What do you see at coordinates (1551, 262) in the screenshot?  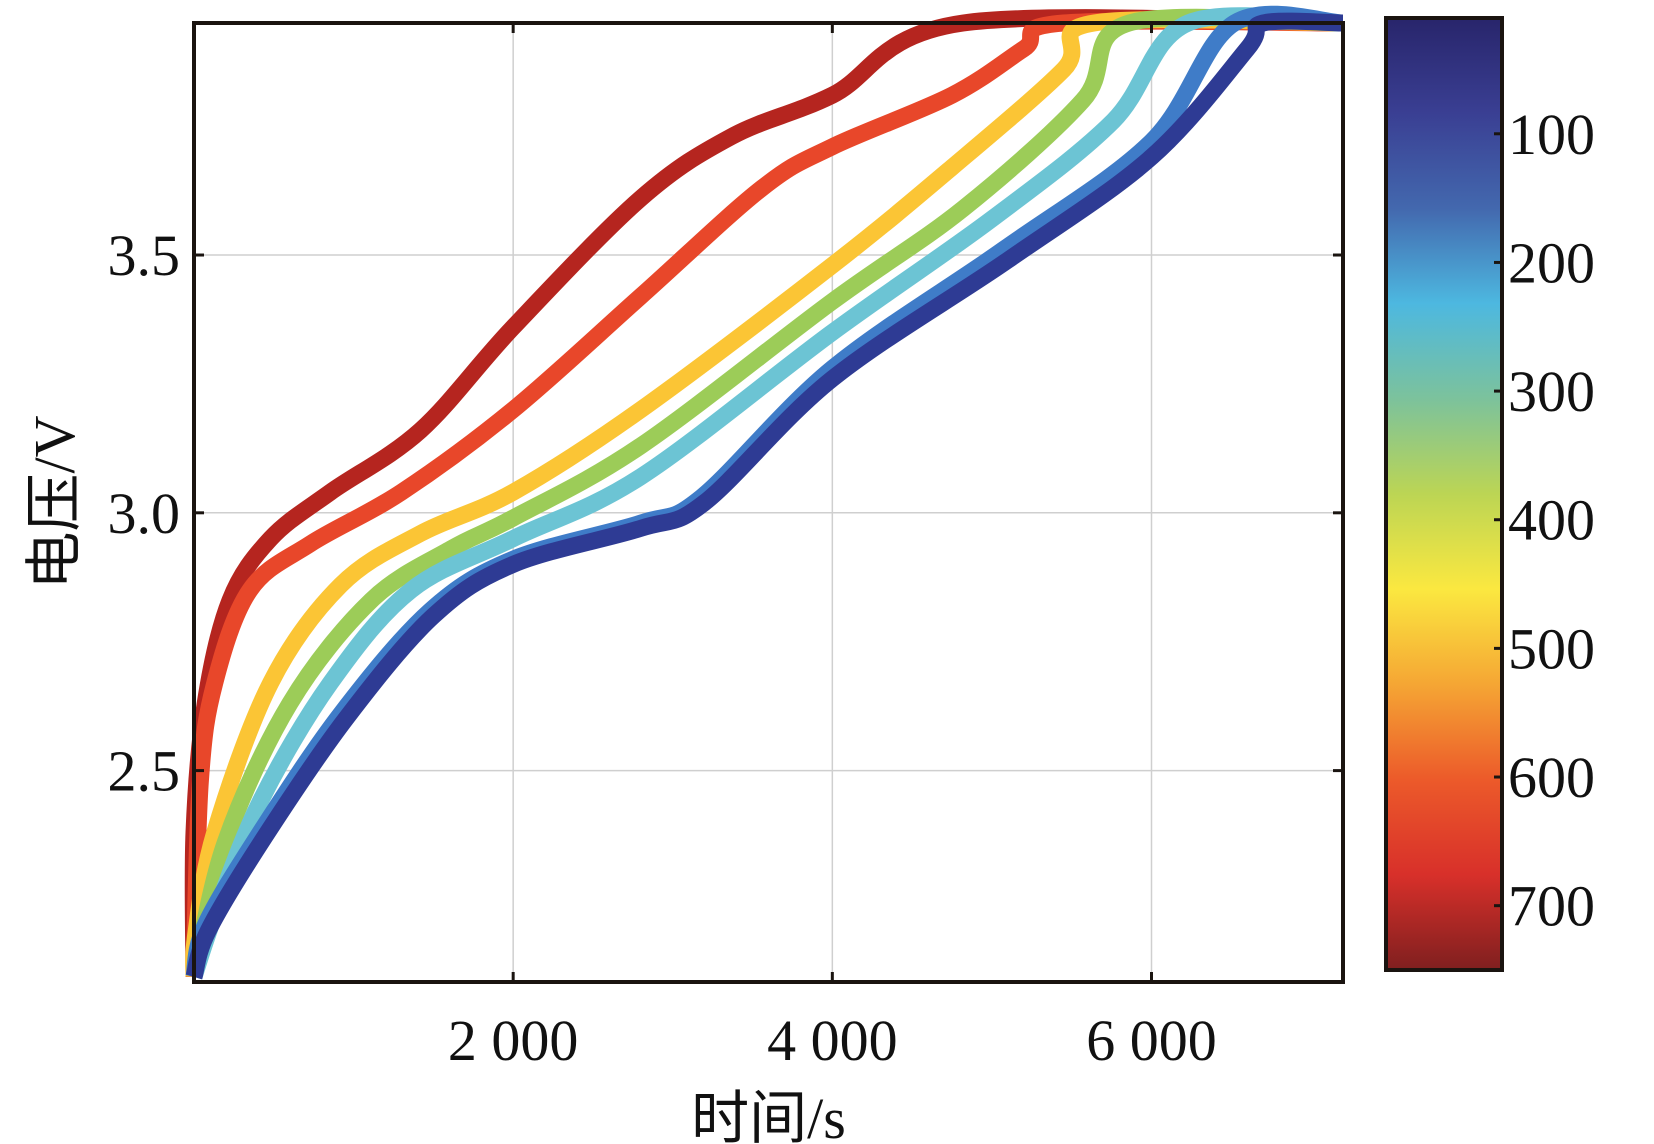 I see `colorbar-tick-label: 200` at bounding box center [1551, 262].